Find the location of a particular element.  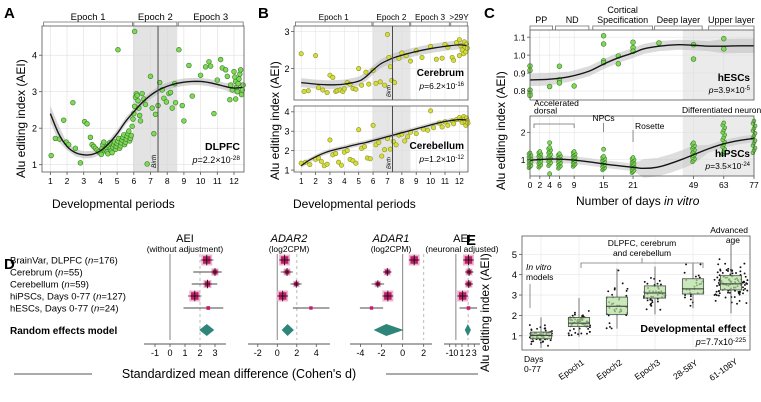

epoch-2-label: Epoch 2 is located at coordinates (391, 17).